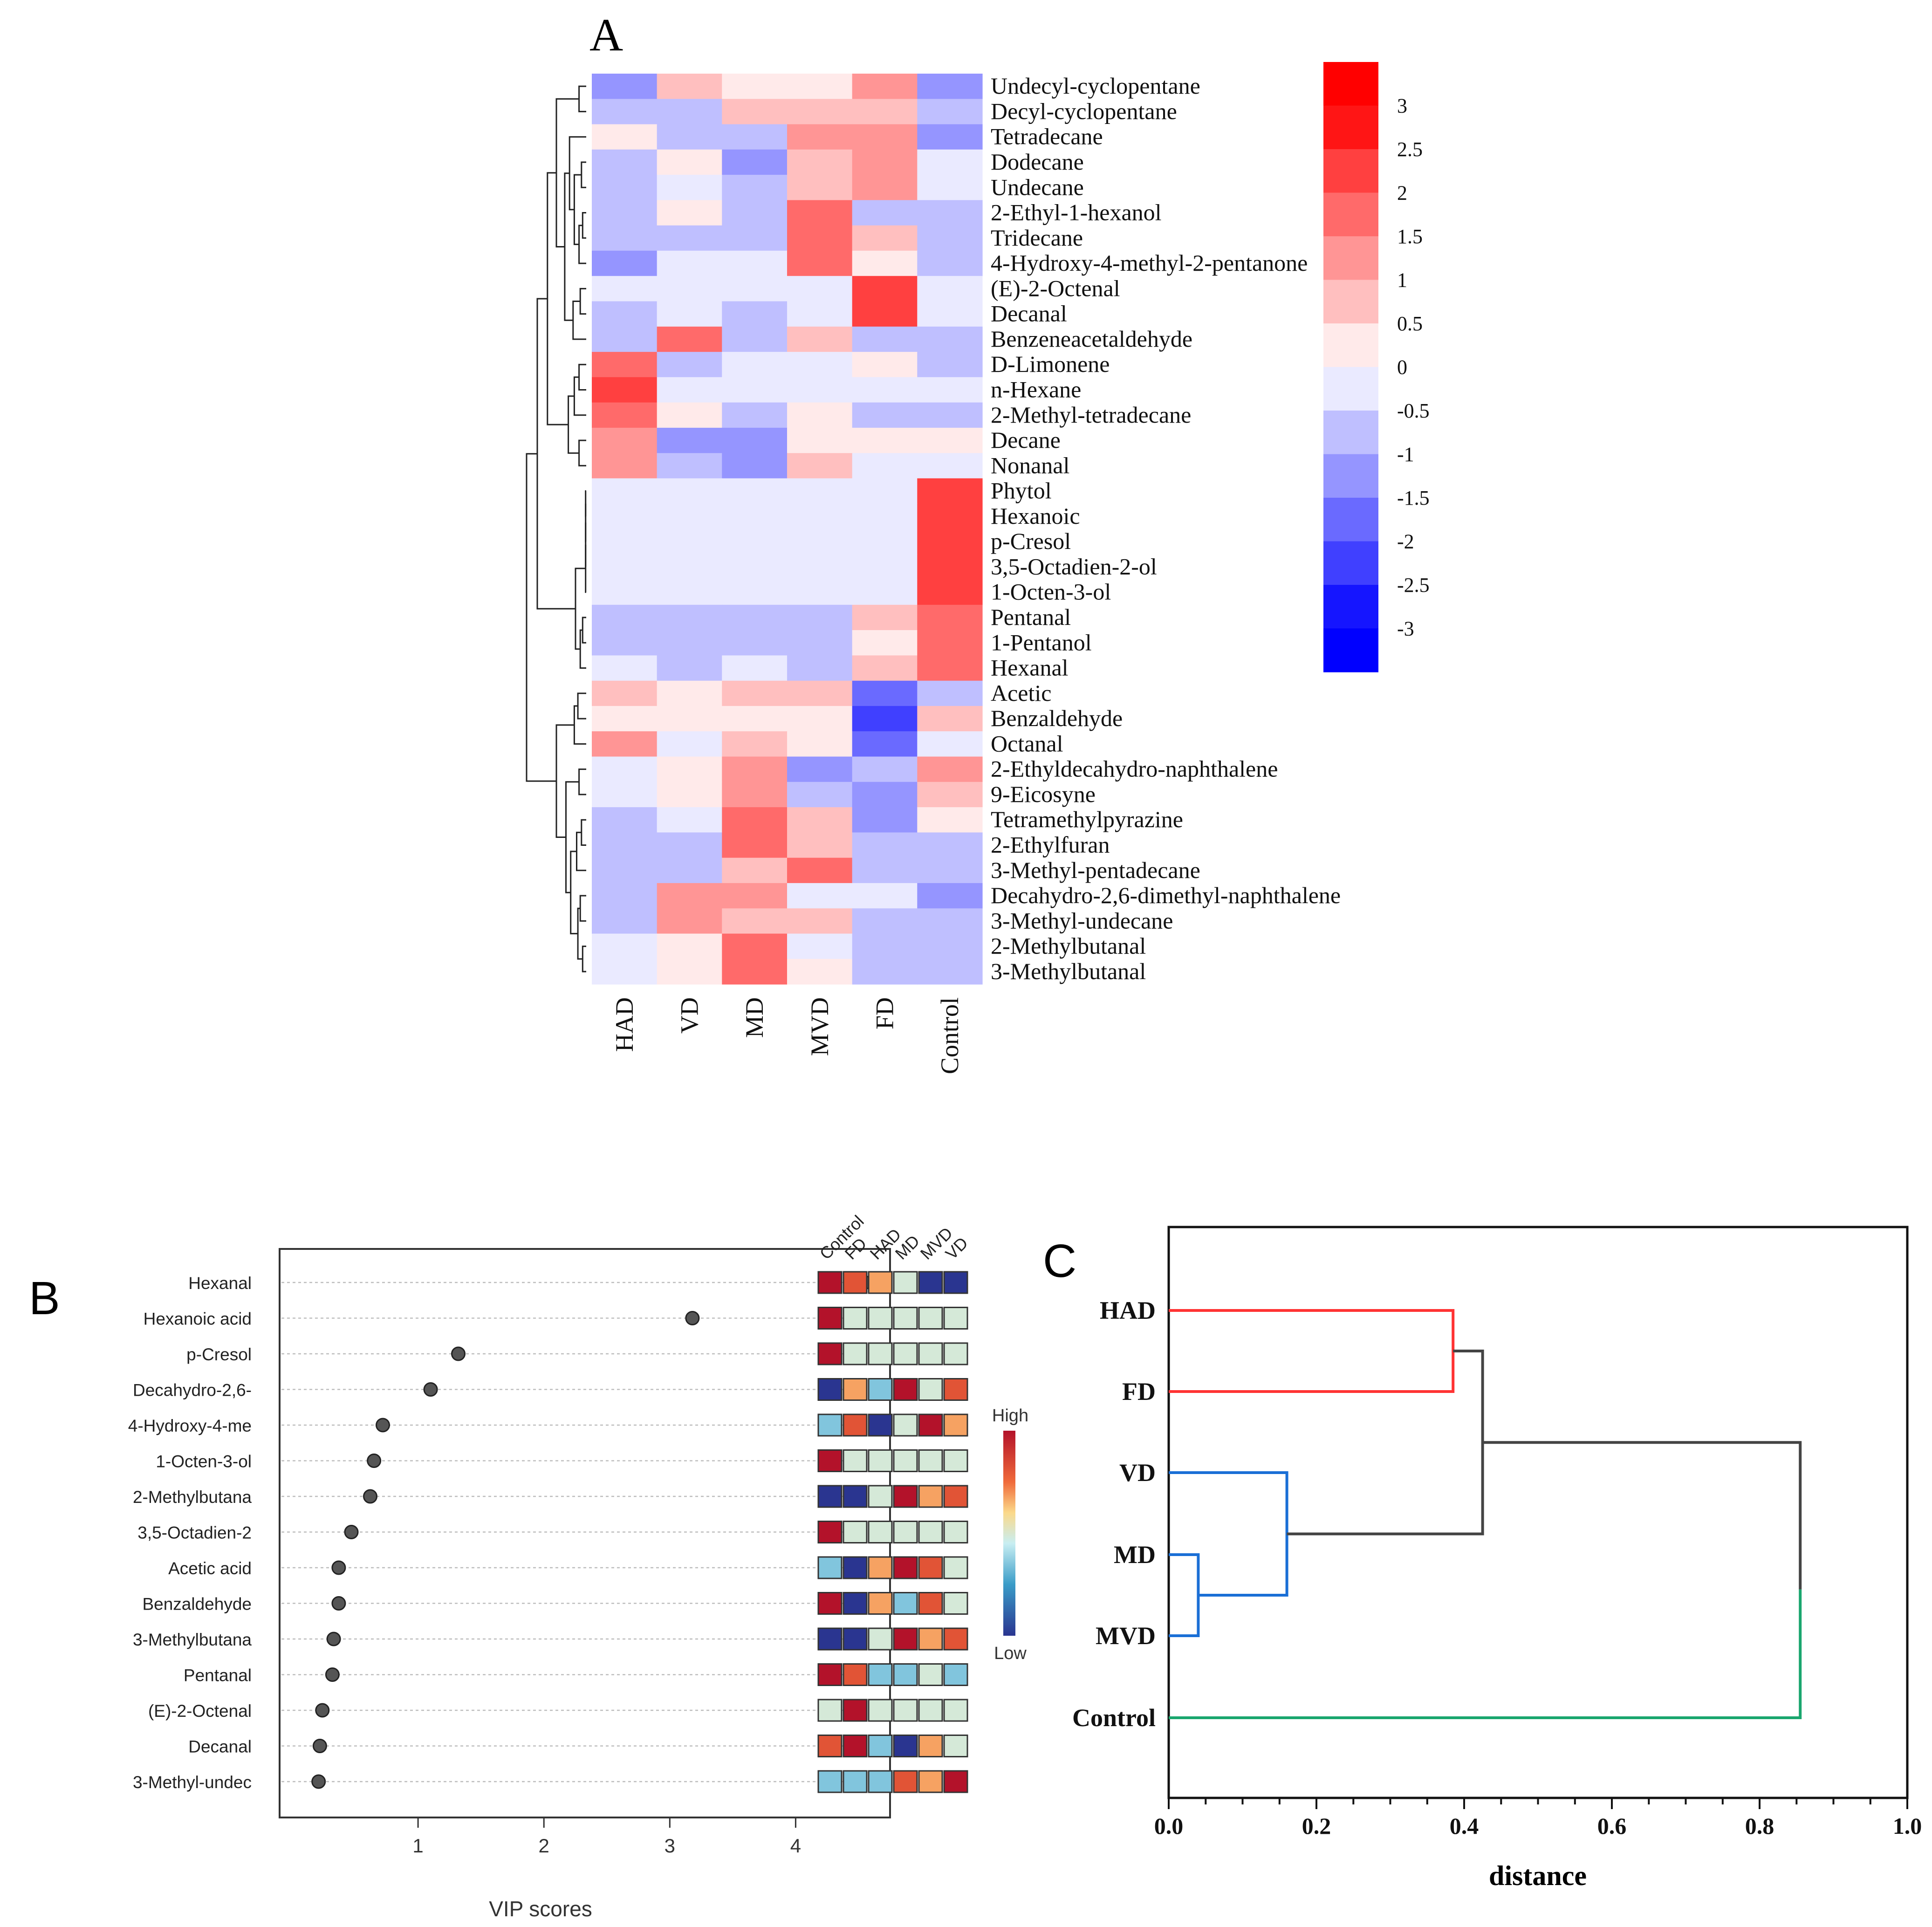  I want to click on row-dendrogram, so click(556, 529).